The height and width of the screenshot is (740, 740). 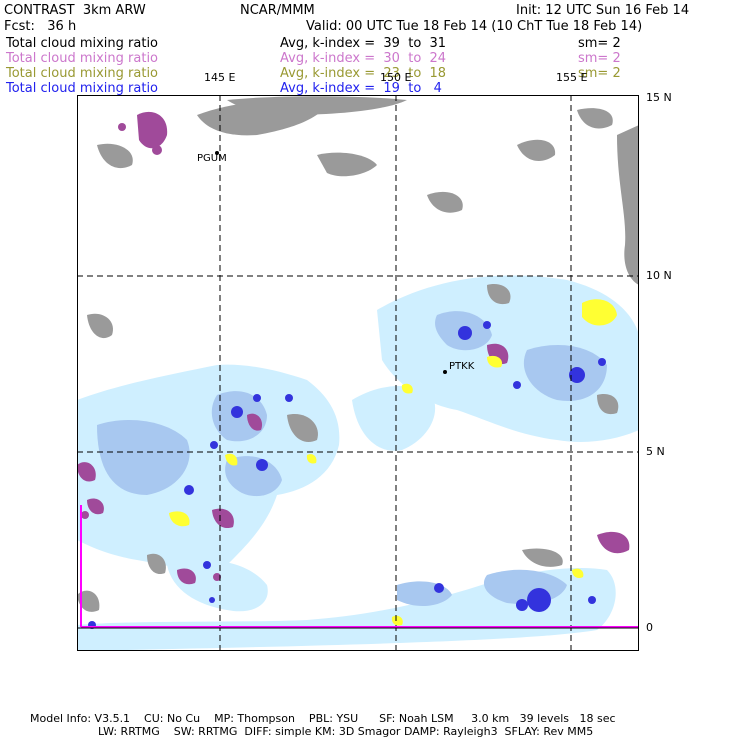 I want to click on lon-label-150: 150 E, so click(x=396, y=77).